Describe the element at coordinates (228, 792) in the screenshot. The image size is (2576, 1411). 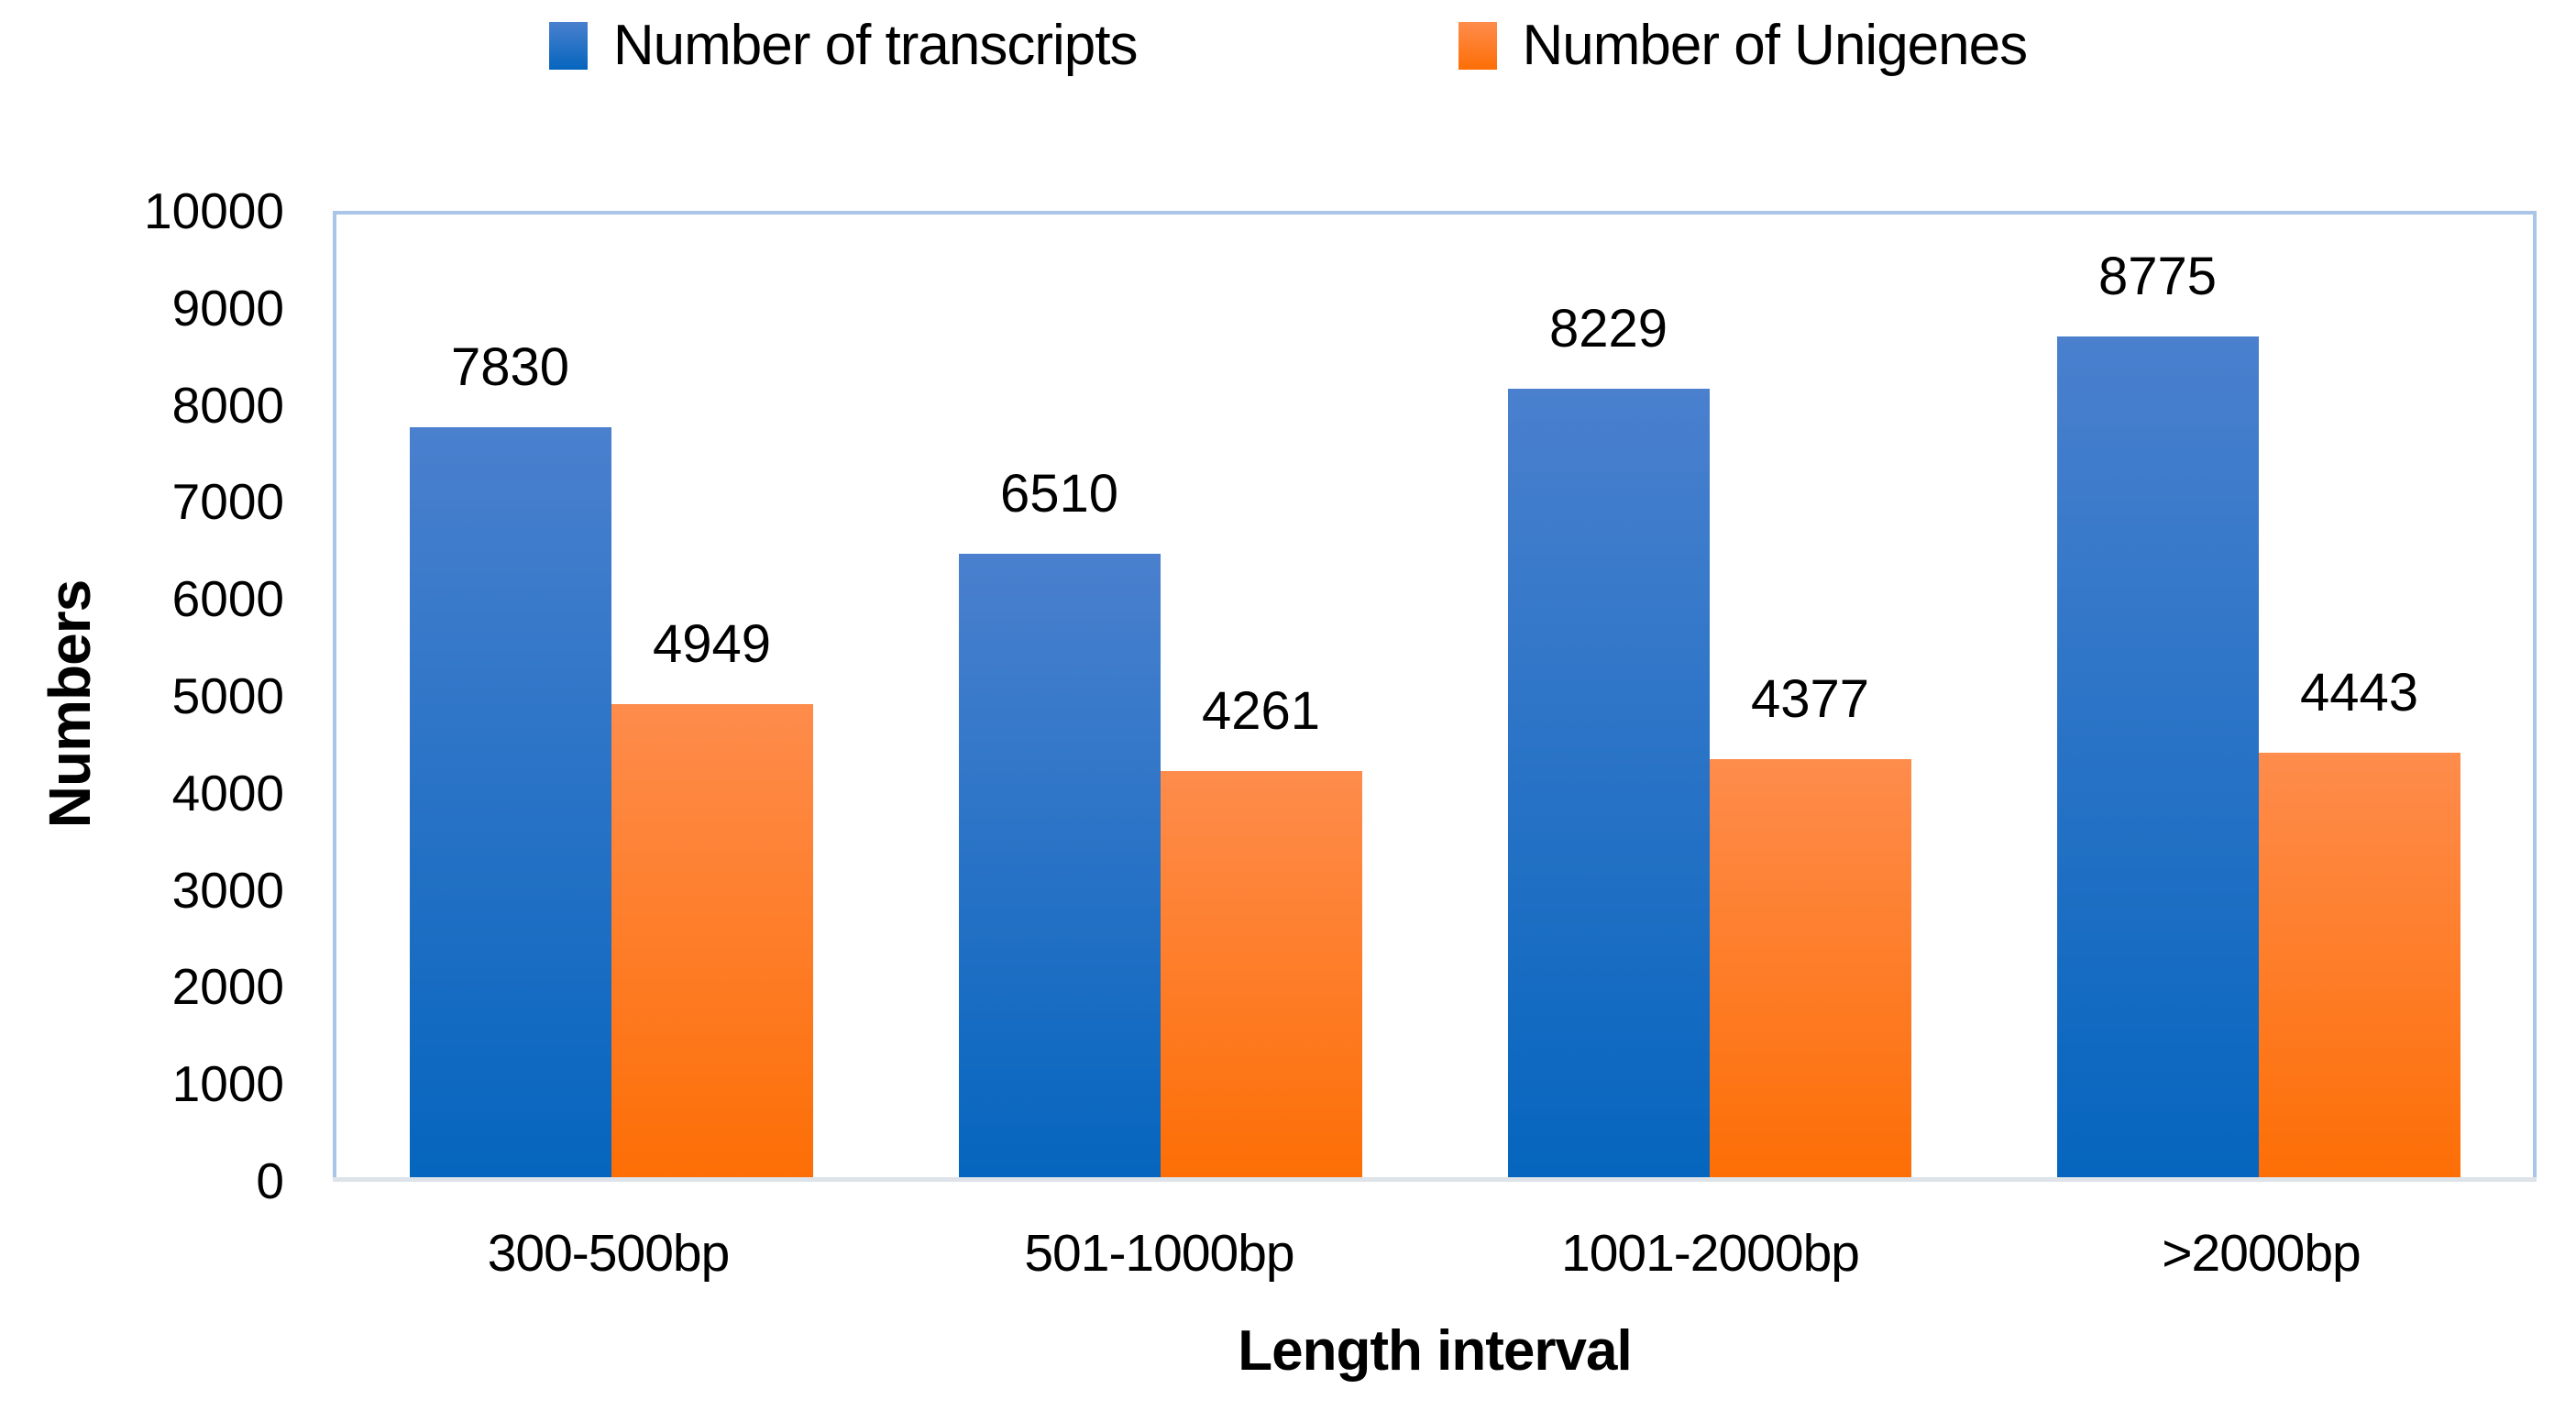
I see `y-tick-label: 4000` at that location.